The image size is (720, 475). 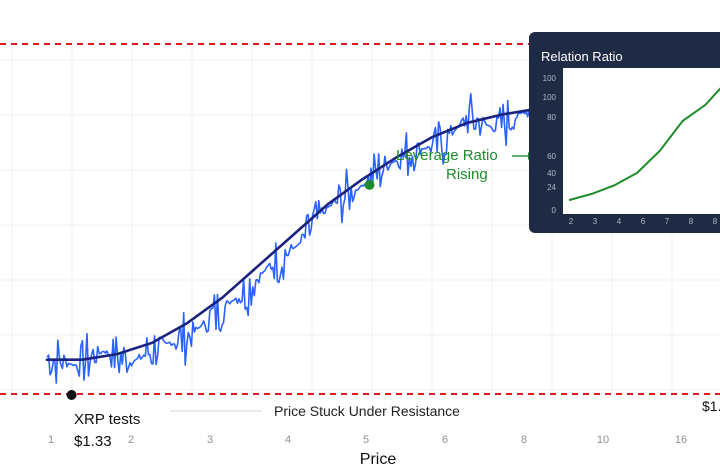 What do you see at coordinates (681, 440) in the screenshot?
I see `x-tick-label: 16` at bounding box center [681, 440].